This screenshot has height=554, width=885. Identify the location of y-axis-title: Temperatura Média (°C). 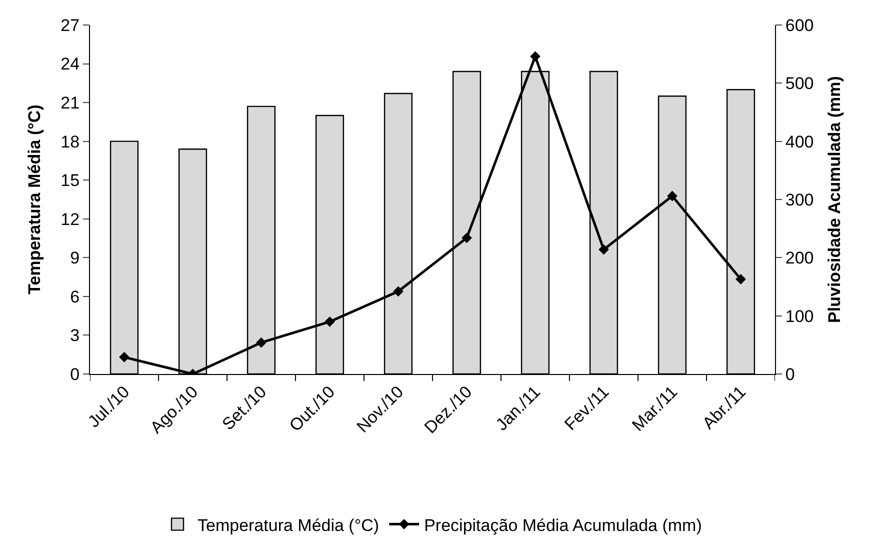
(34, 199).